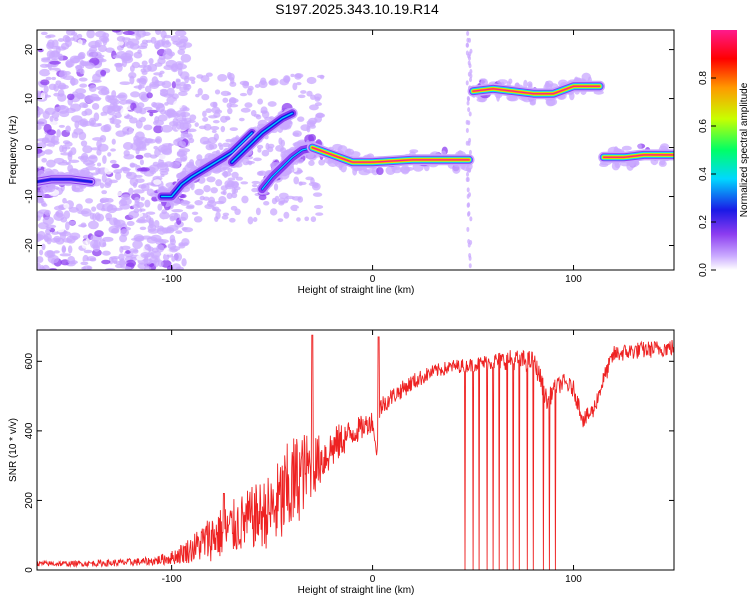  Describe the element at coordinates (172, 279) in the screenshot. I see `x-tick-label: -100` at that location.